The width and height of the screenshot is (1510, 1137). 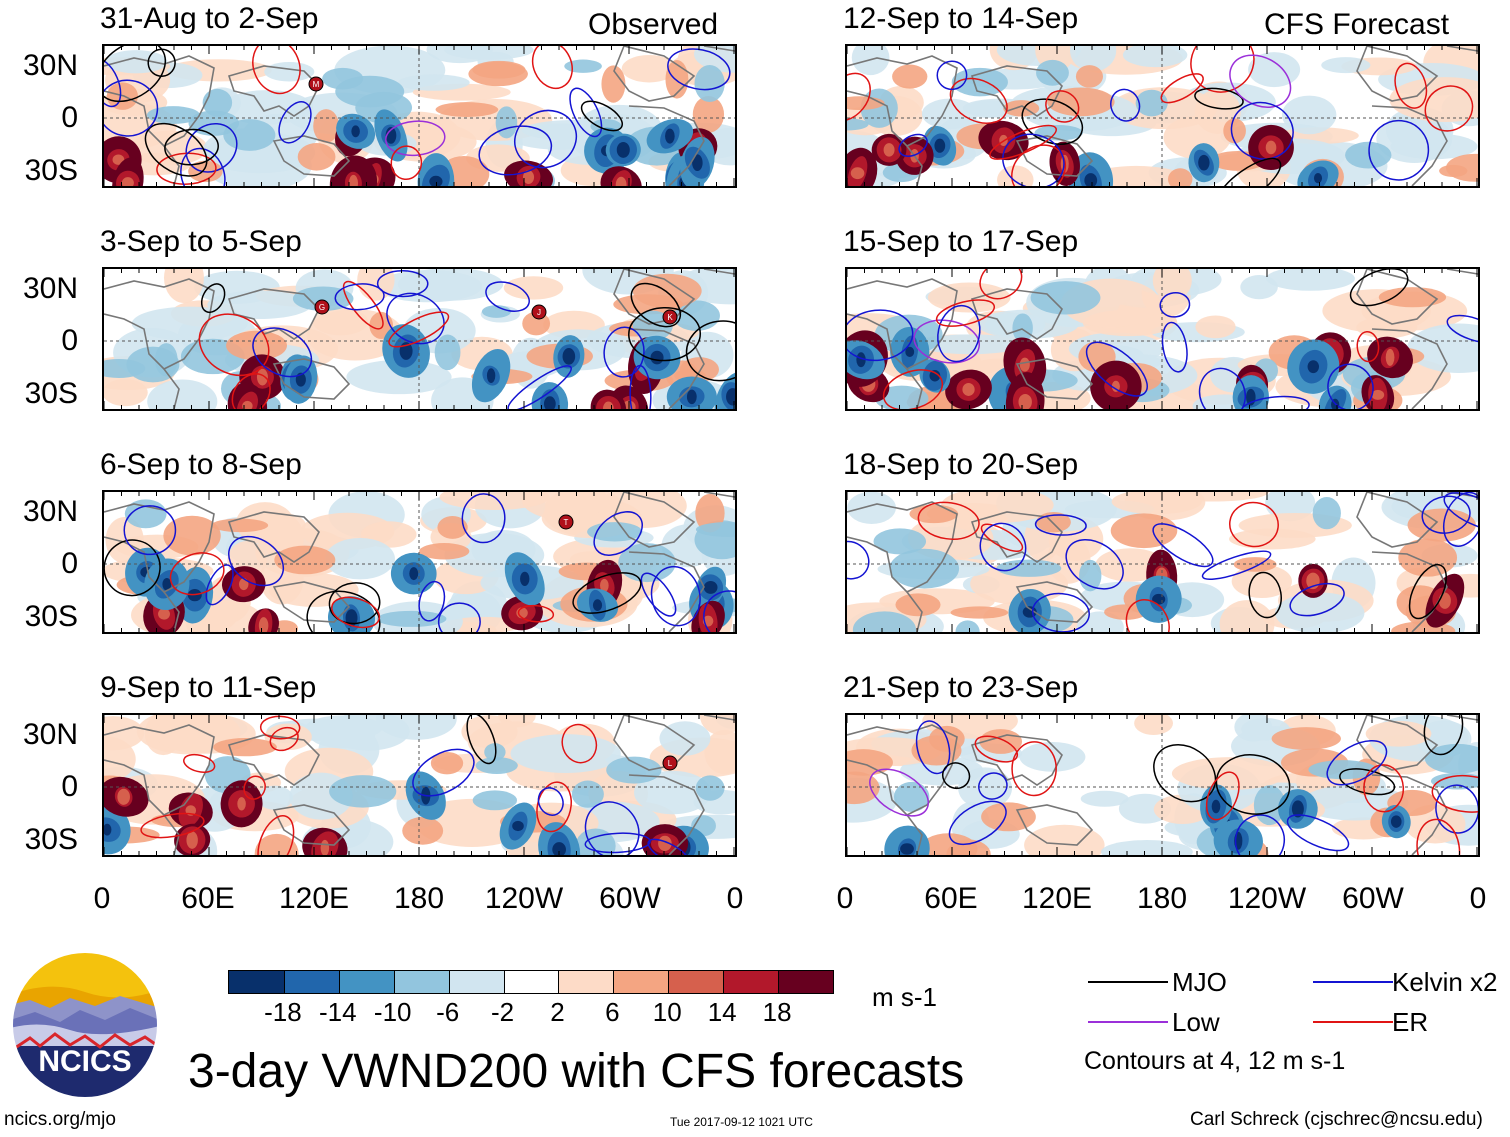 I want to click on svg-text: L, so click(x=670, y=763).